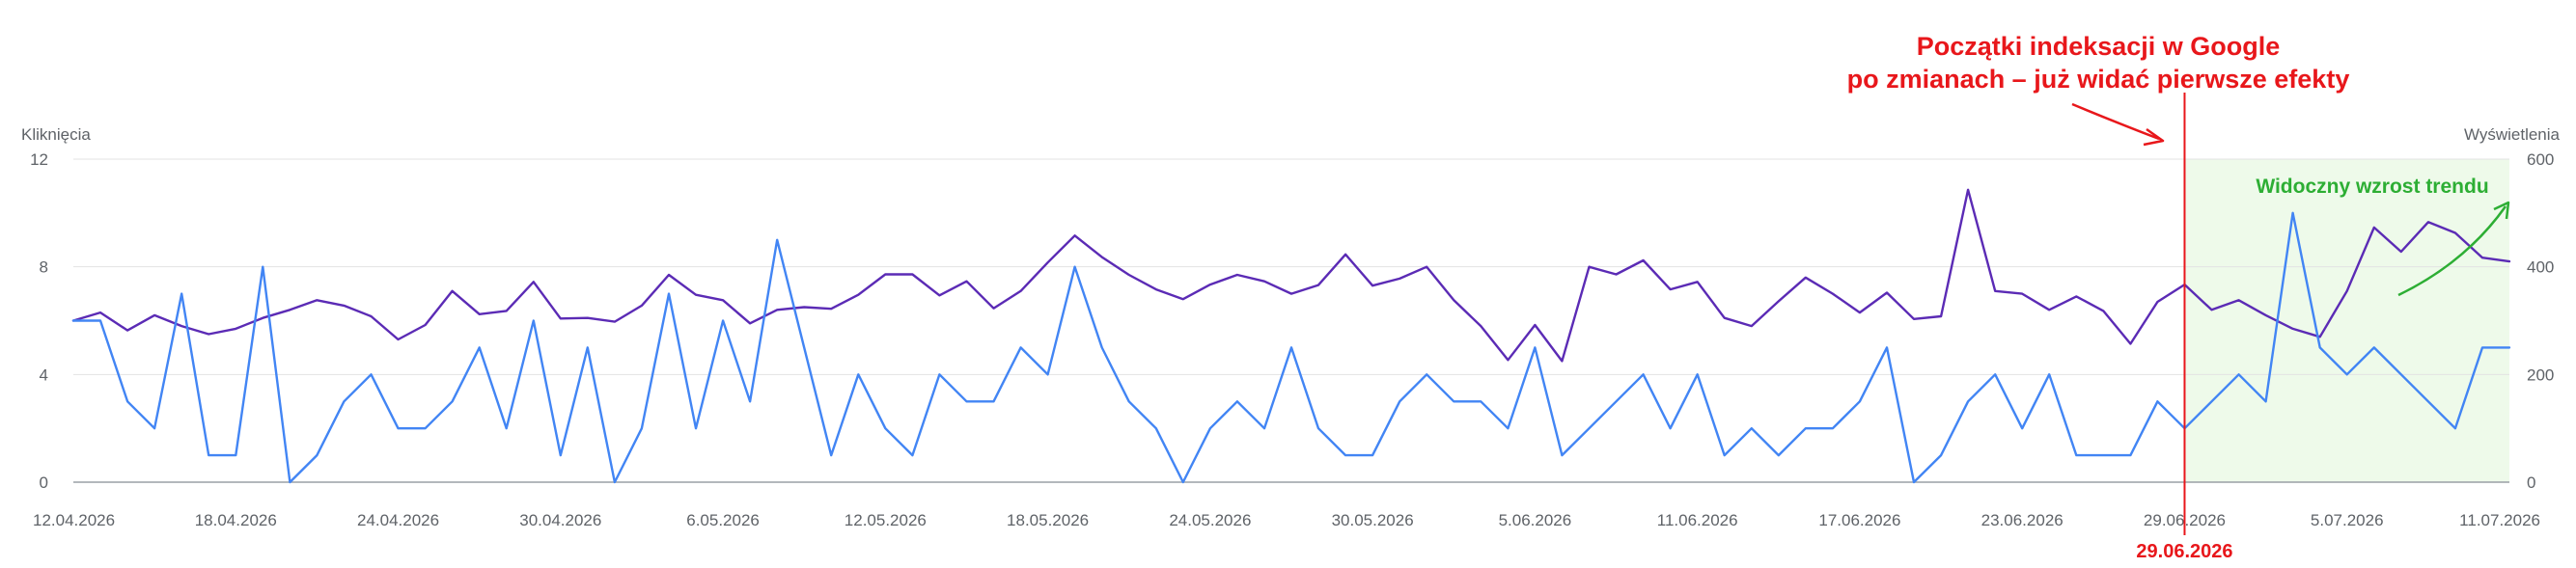  What do you see at coordinates (2512, 134) in the screenshot?
I see `right-axis-label: Wyświetlenia` at bounding box center [2512, 134].